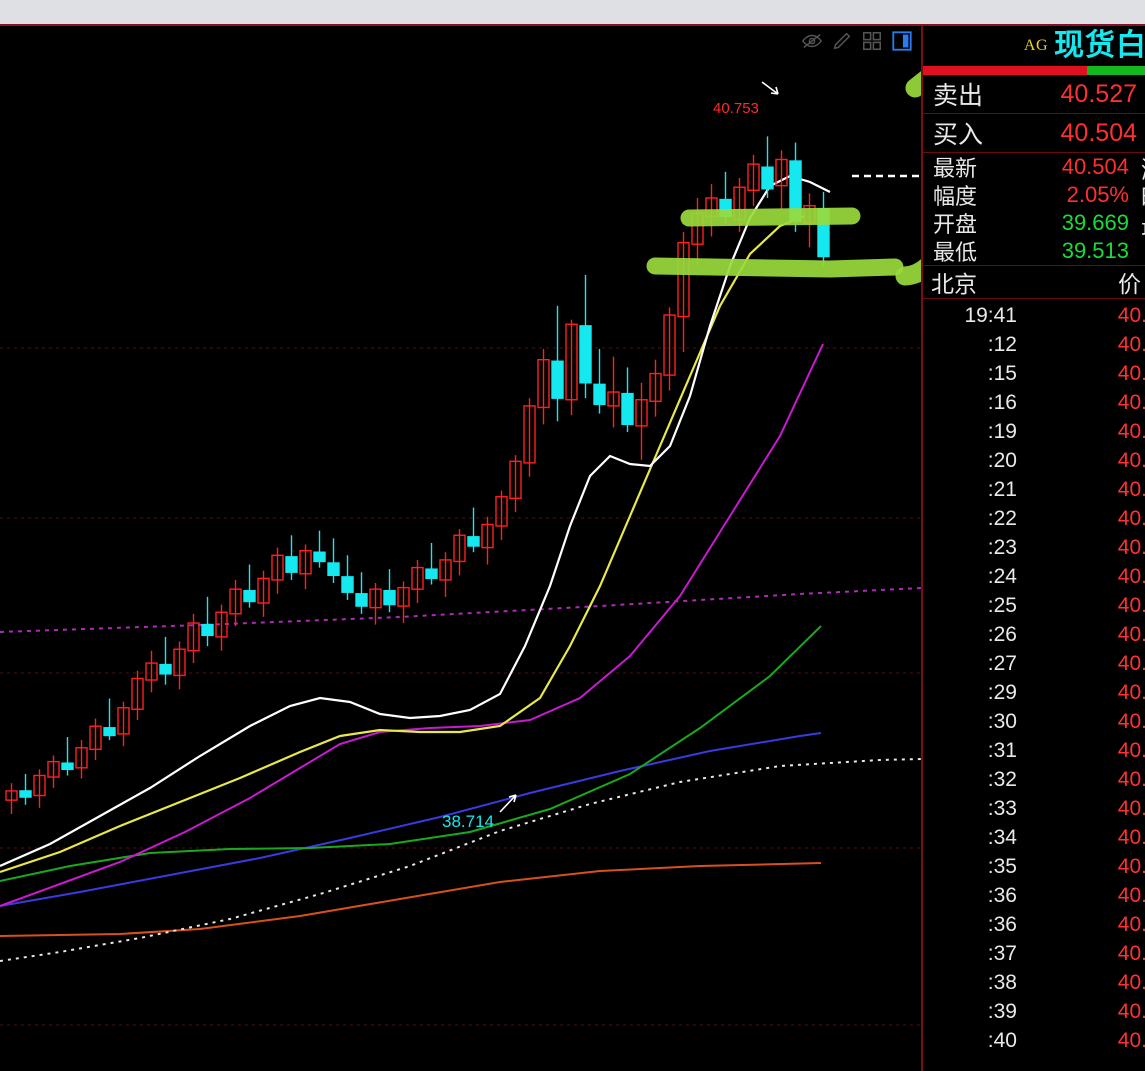 The width and height of the screenshot is (1145, 1071). Describe the element at coordinates (1002, 576) in the screenshot. I see `tick-time: :24` at that location.